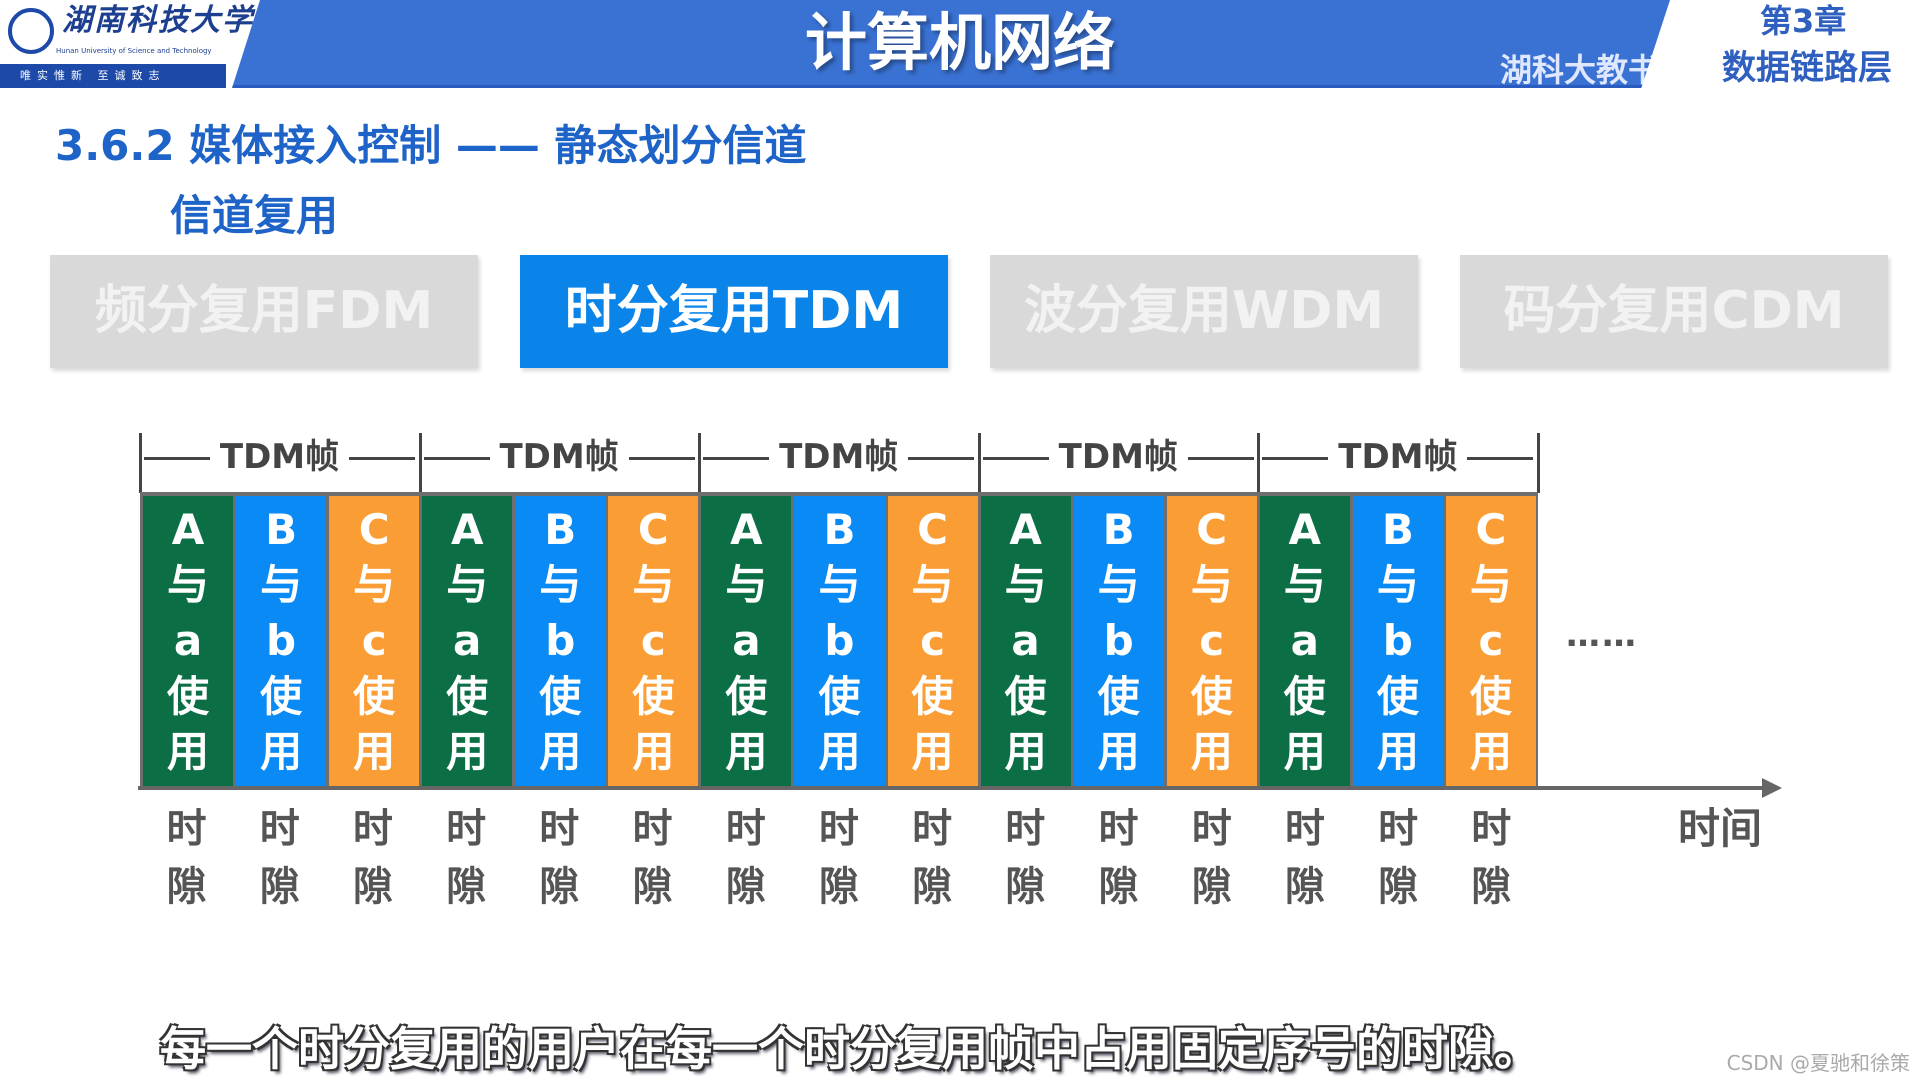 The width and height of the screenshot is (1920, 1080). I want to click on header-corner, so click(1780, 46).